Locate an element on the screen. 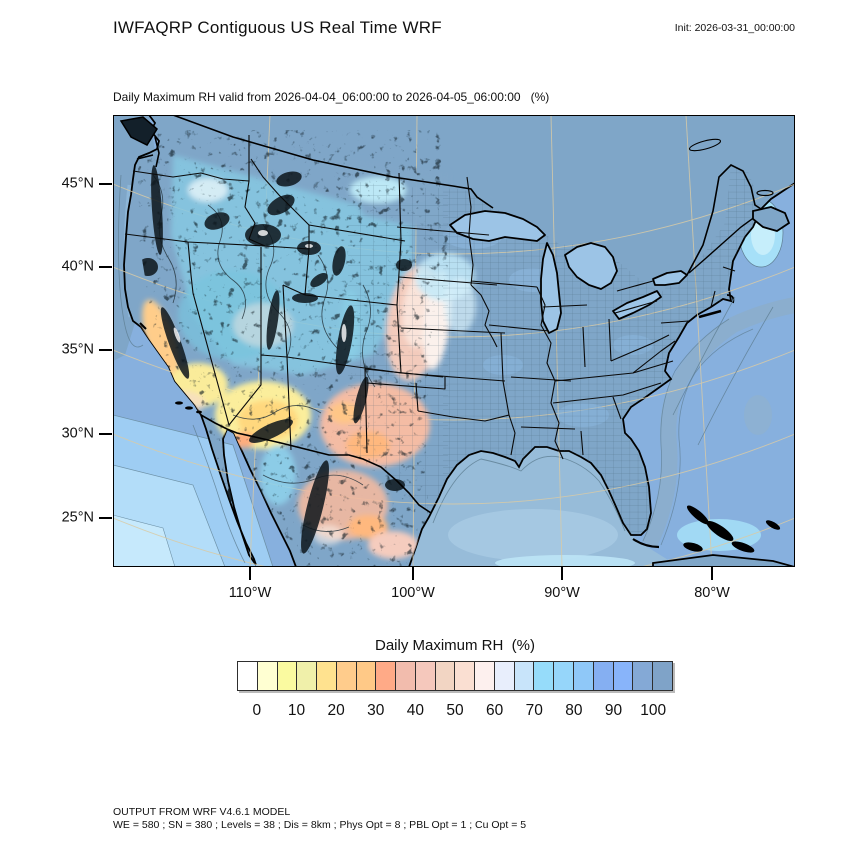 Image resolution: width=850 pixels, height=850 pixels. colorbar-tick-label: 80 is located at coordinates (574, 710).